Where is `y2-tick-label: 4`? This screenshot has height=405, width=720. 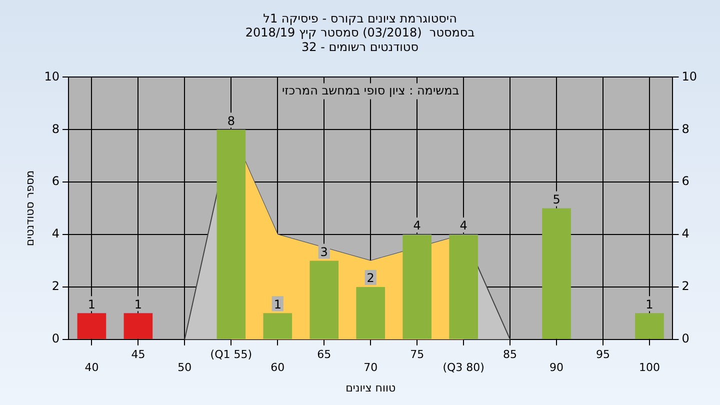
y2-tick-label: 4 is located at coordinates (686, 233).